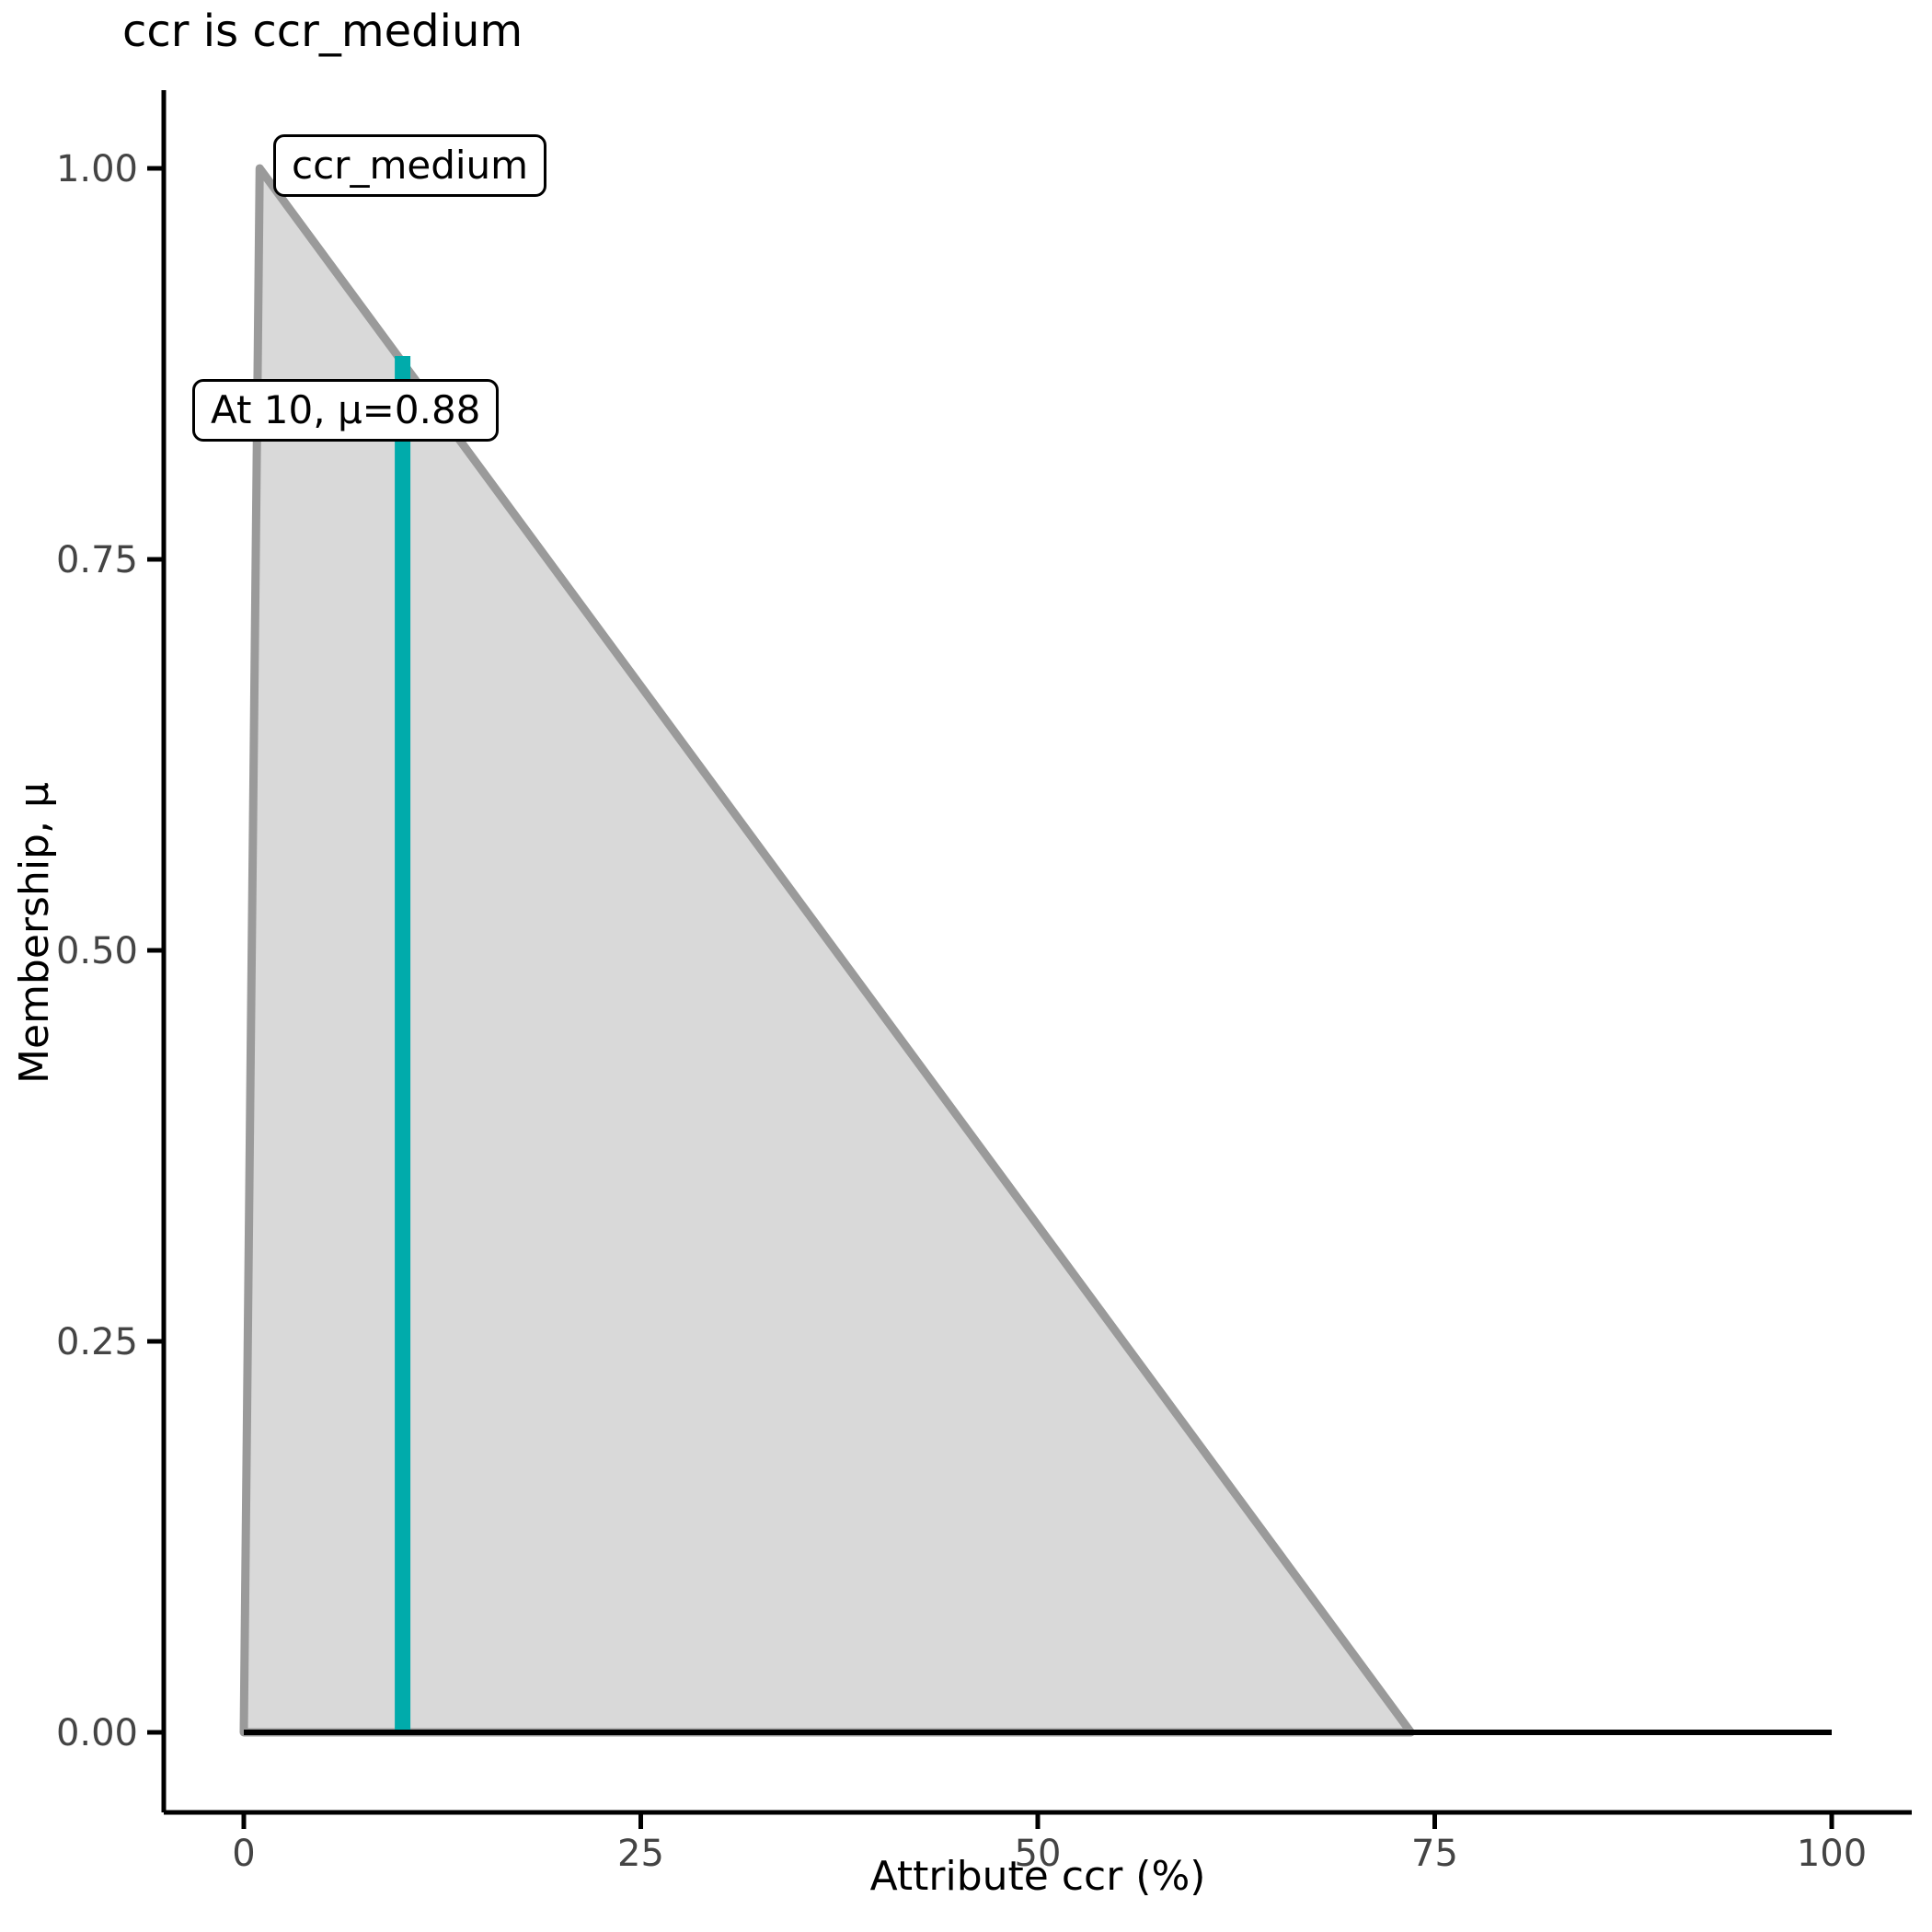 This screenshot has height=1932, width=1932. Describe the element at coordinates (34, 933) in the screenshot. I see `y-axis-title: Membership, μ` at that location.